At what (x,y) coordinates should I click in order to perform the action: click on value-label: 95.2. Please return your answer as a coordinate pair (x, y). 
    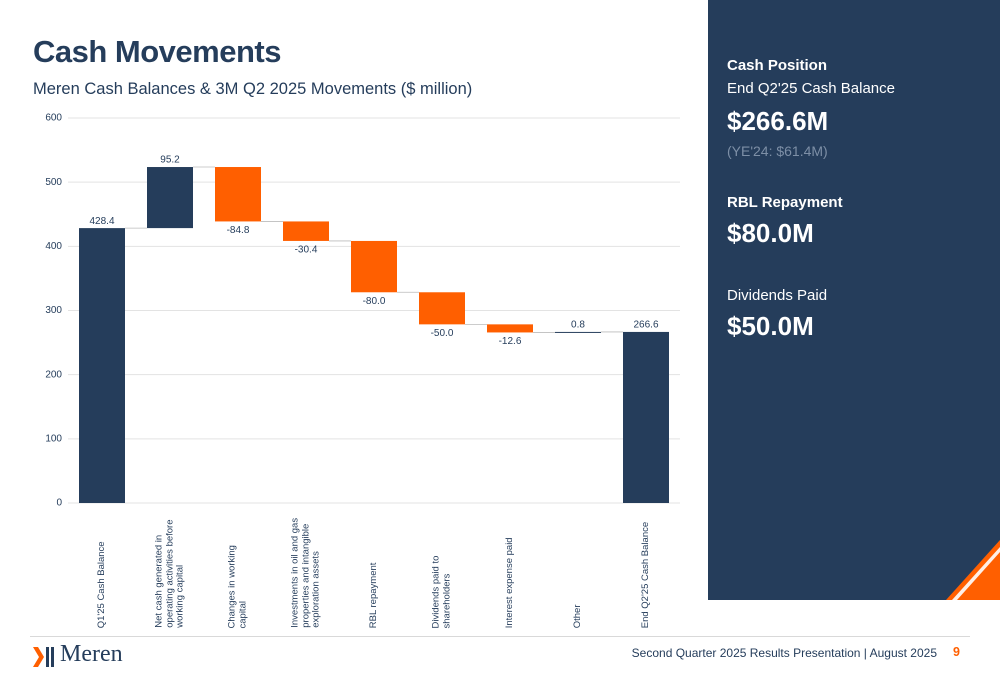
    Looking at the image, I should click on (170, 160).